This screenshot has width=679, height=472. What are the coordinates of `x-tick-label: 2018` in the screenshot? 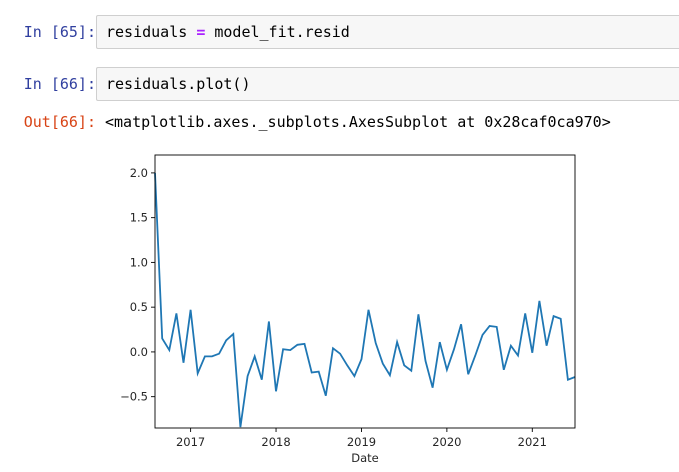 It's located at (275, 442).